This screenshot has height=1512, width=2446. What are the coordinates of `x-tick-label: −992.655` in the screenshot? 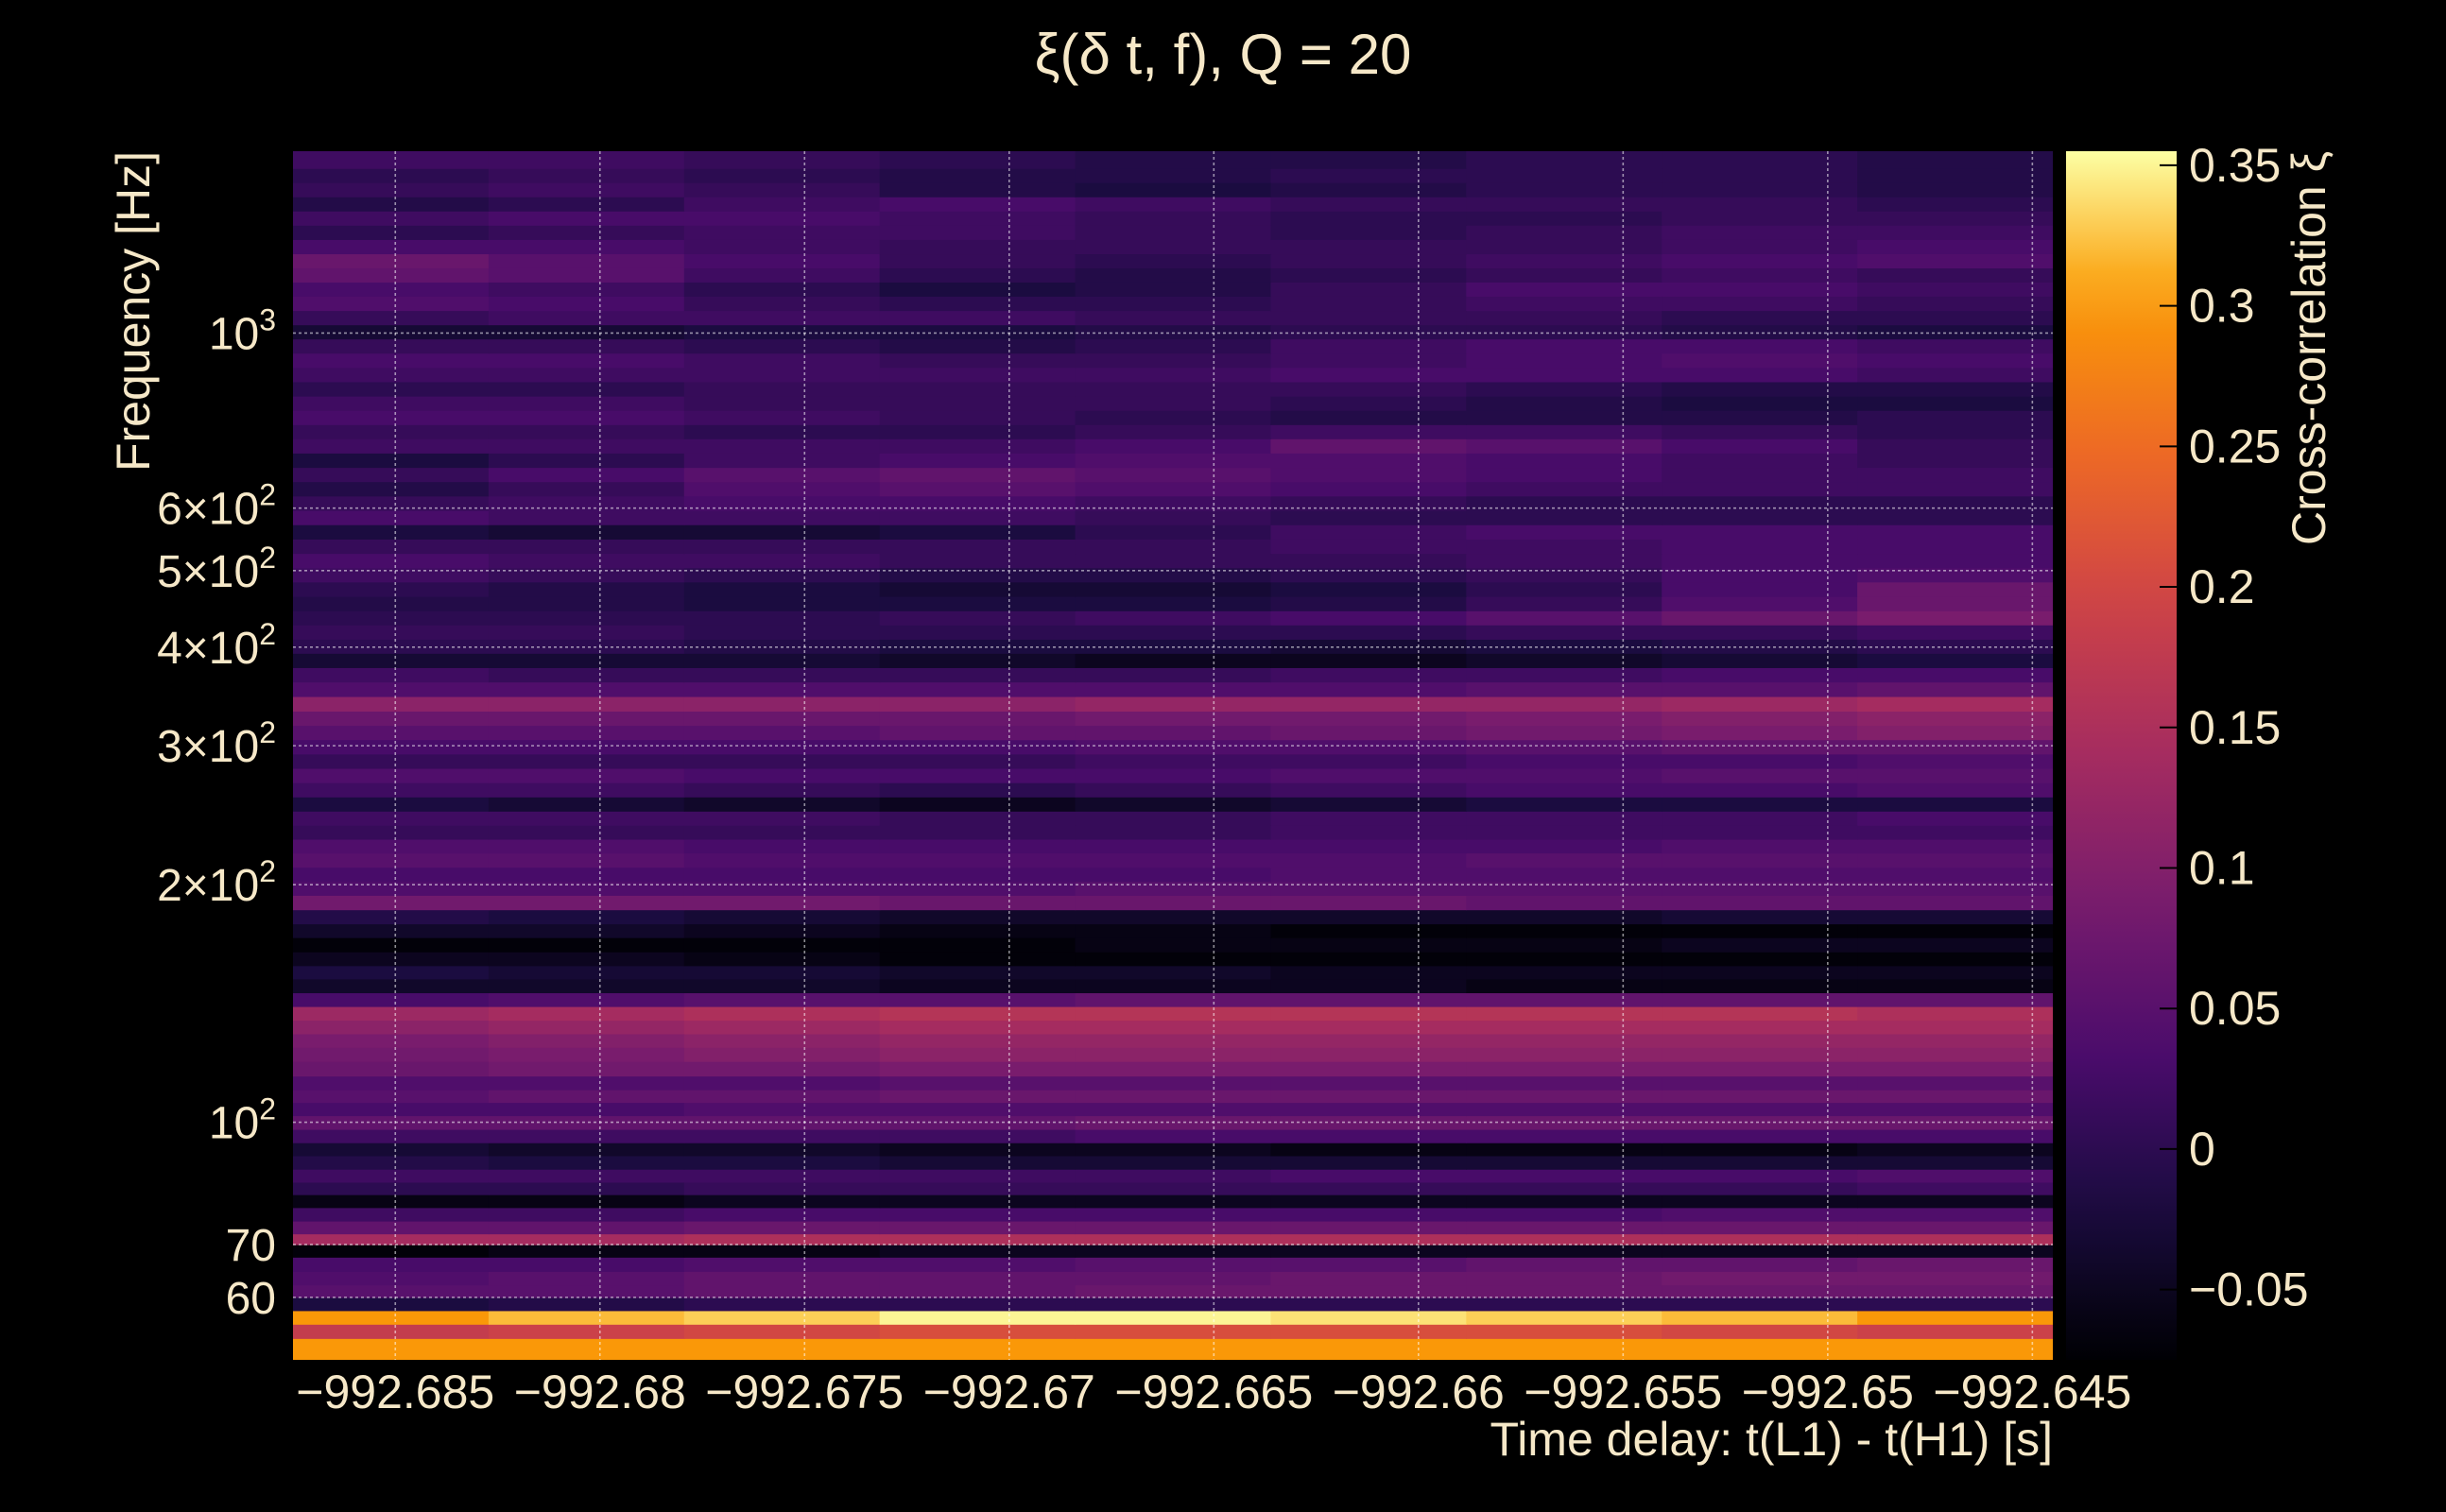 It's located at (1623, 1392).